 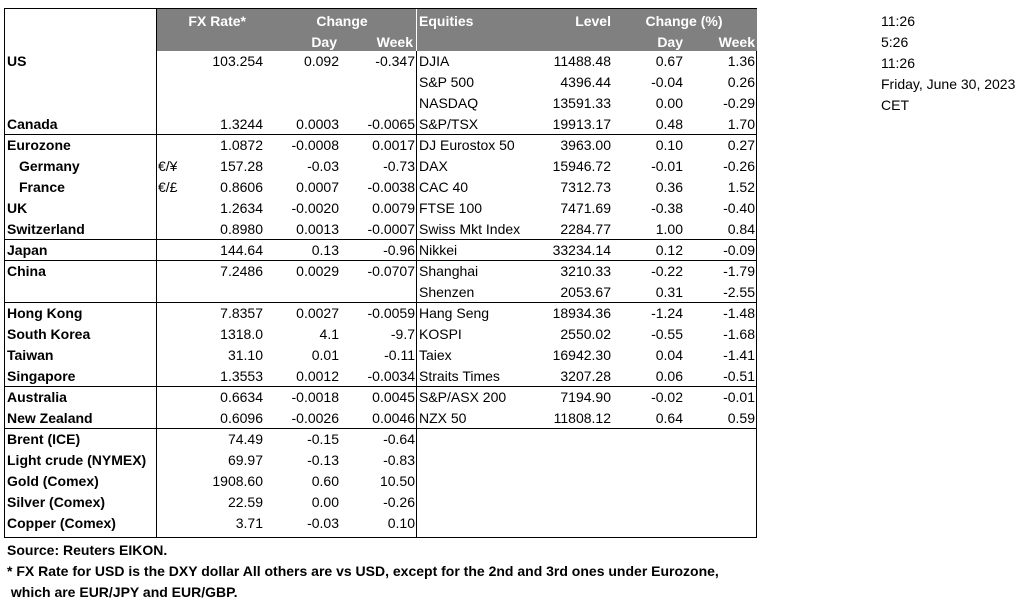 What do you see at coordinates (317, 376) in the screenshot?
I see `cell-fx-day: 0.0012` at bounding box center [317, 376].